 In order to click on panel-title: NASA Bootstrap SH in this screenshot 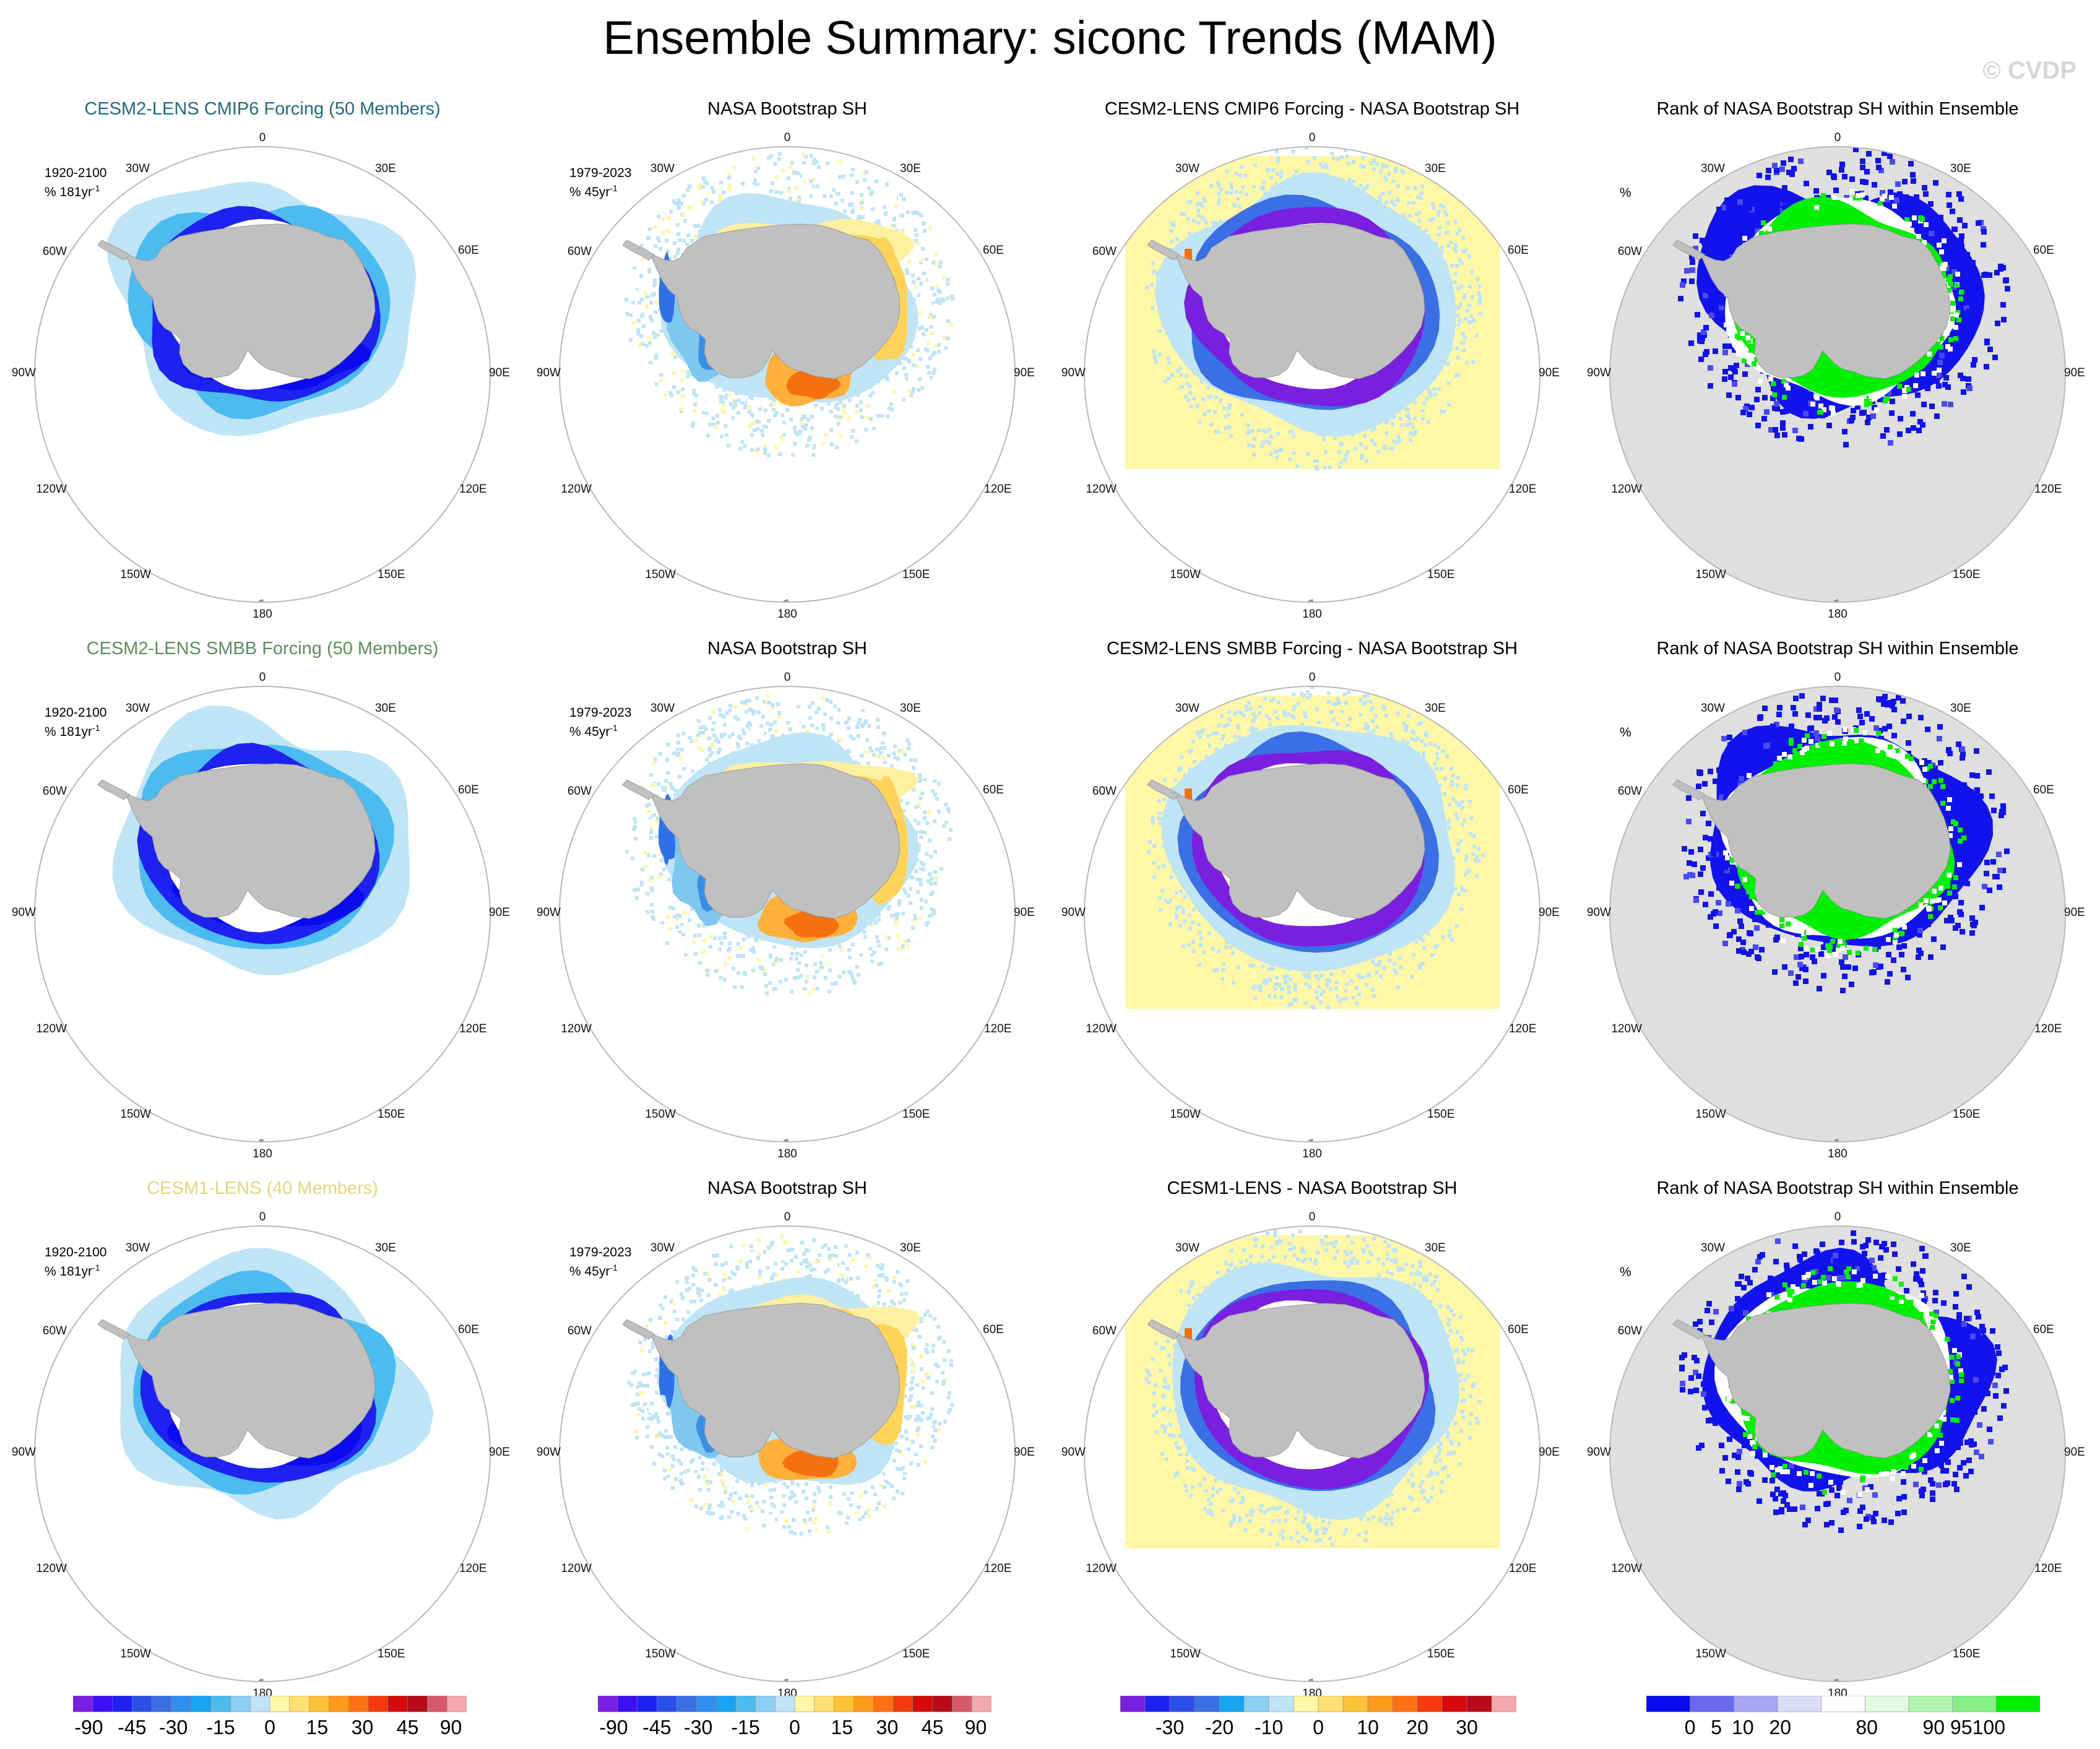, I will do `click(787, 1188)`.